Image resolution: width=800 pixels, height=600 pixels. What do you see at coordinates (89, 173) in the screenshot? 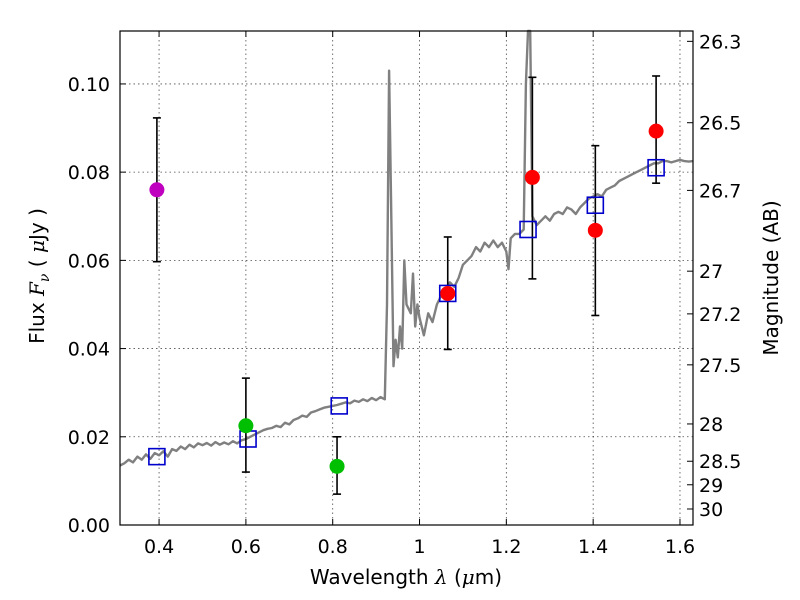
I see `y-tick-label: 0.08` at bounding box center [89, 173].